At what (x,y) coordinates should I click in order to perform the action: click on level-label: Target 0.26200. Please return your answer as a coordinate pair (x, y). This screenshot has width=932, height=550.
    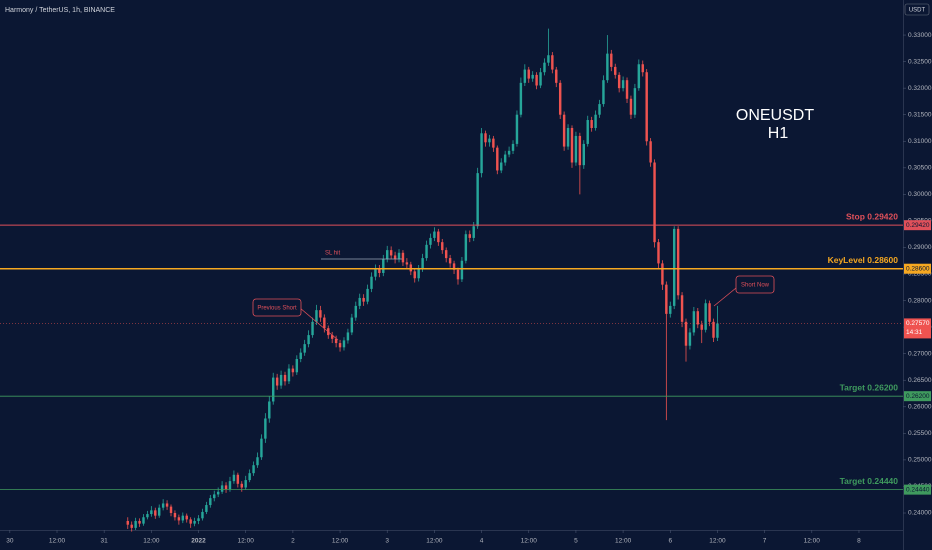
    Looking at the image, I should click on (869, 387).